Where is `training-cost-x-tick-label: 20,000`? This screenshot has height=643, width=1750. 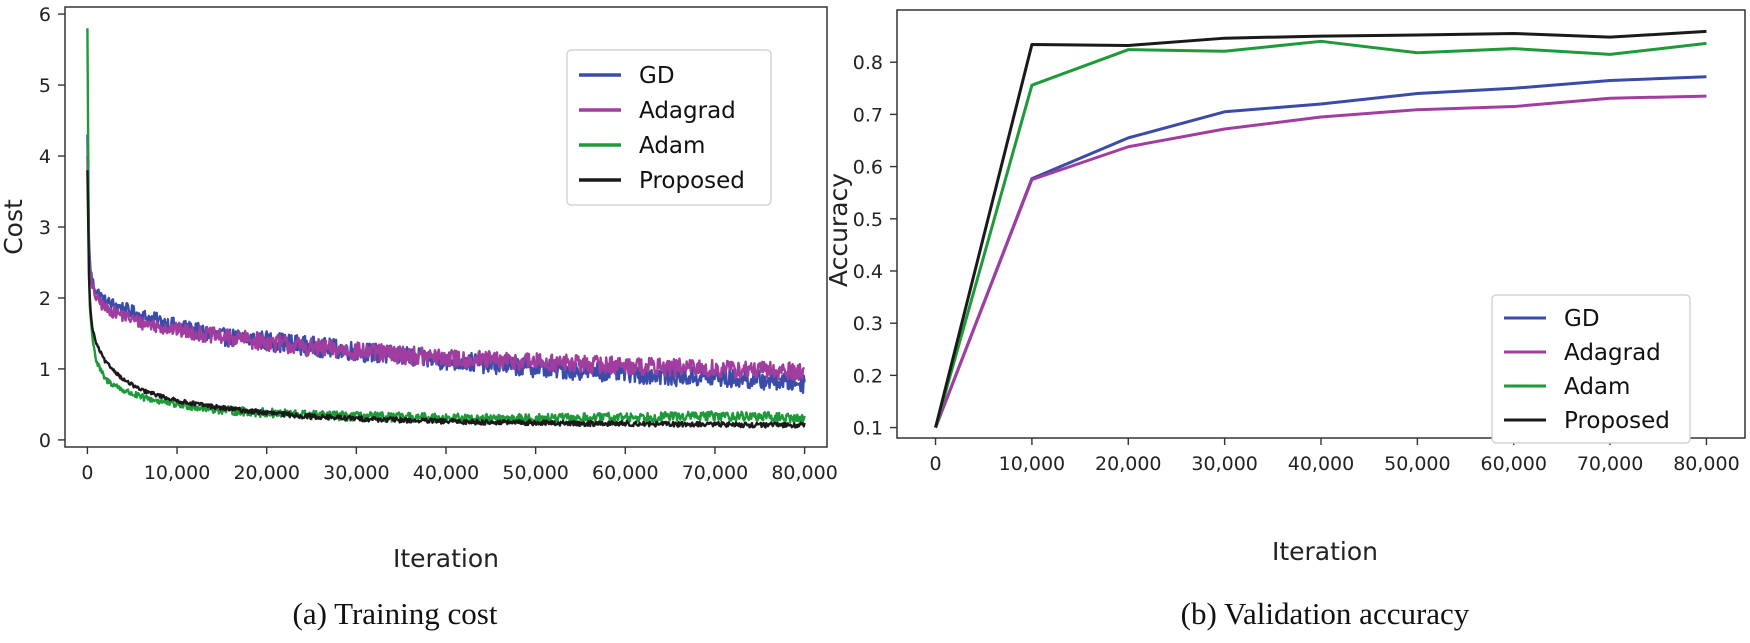
training-cost-x-tick-label: 20,000 is located at coordinates (266, 473).